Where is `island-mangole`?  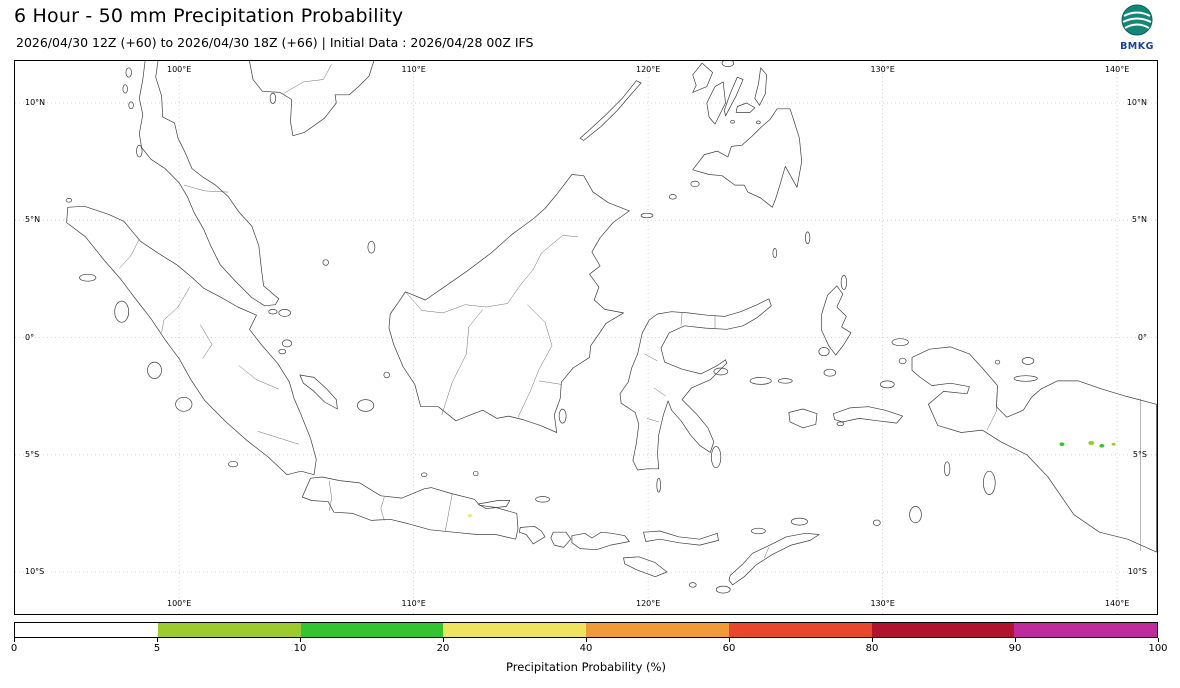
island-mangole is located at coordinates (785, 381).